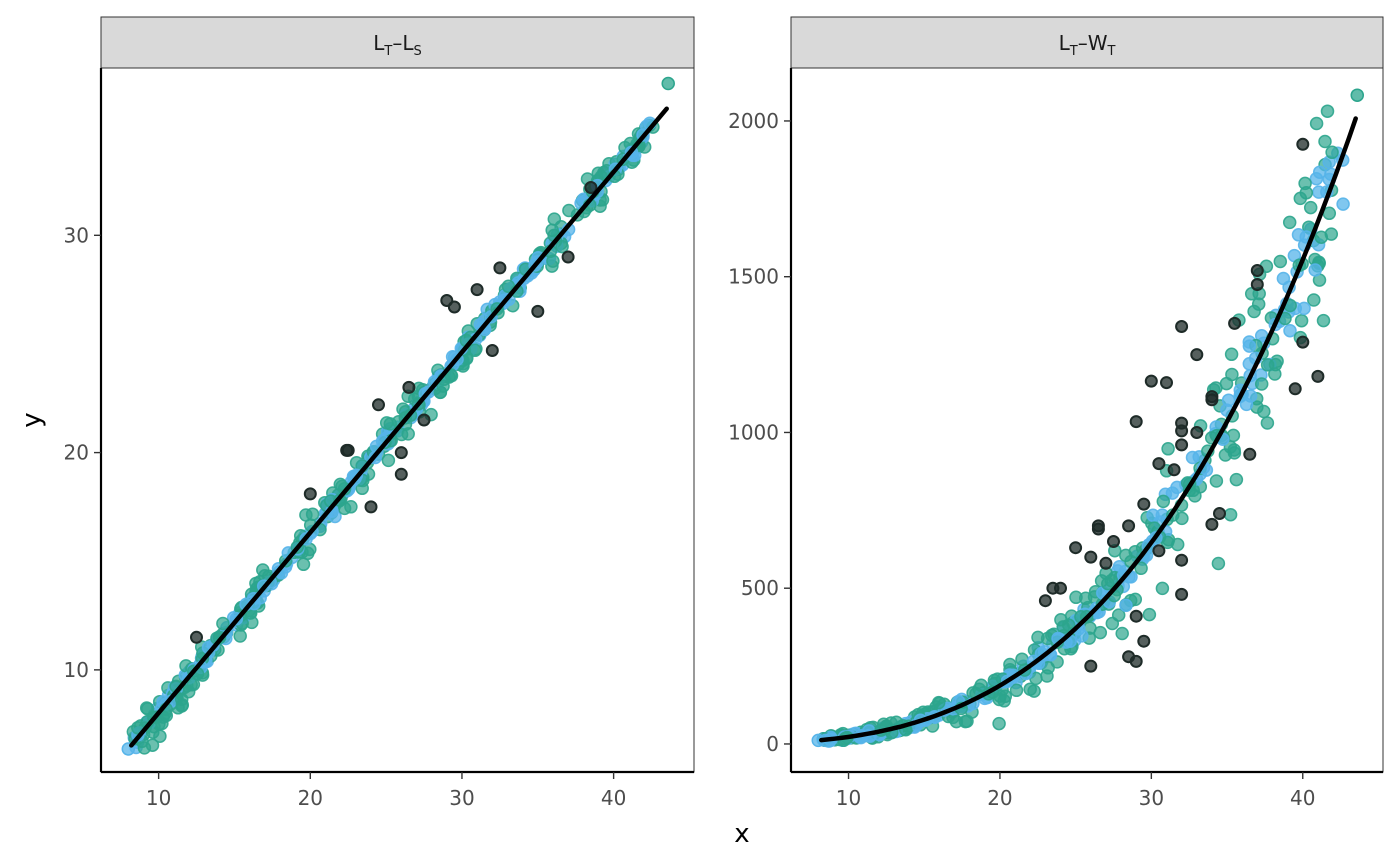 Image resolution: width=1400 pixels, height=865 pixels. Describe the element at coordinates (386, 791) in the screenshot. I see `x-ticks-left: 10 20 30 40` at that location.